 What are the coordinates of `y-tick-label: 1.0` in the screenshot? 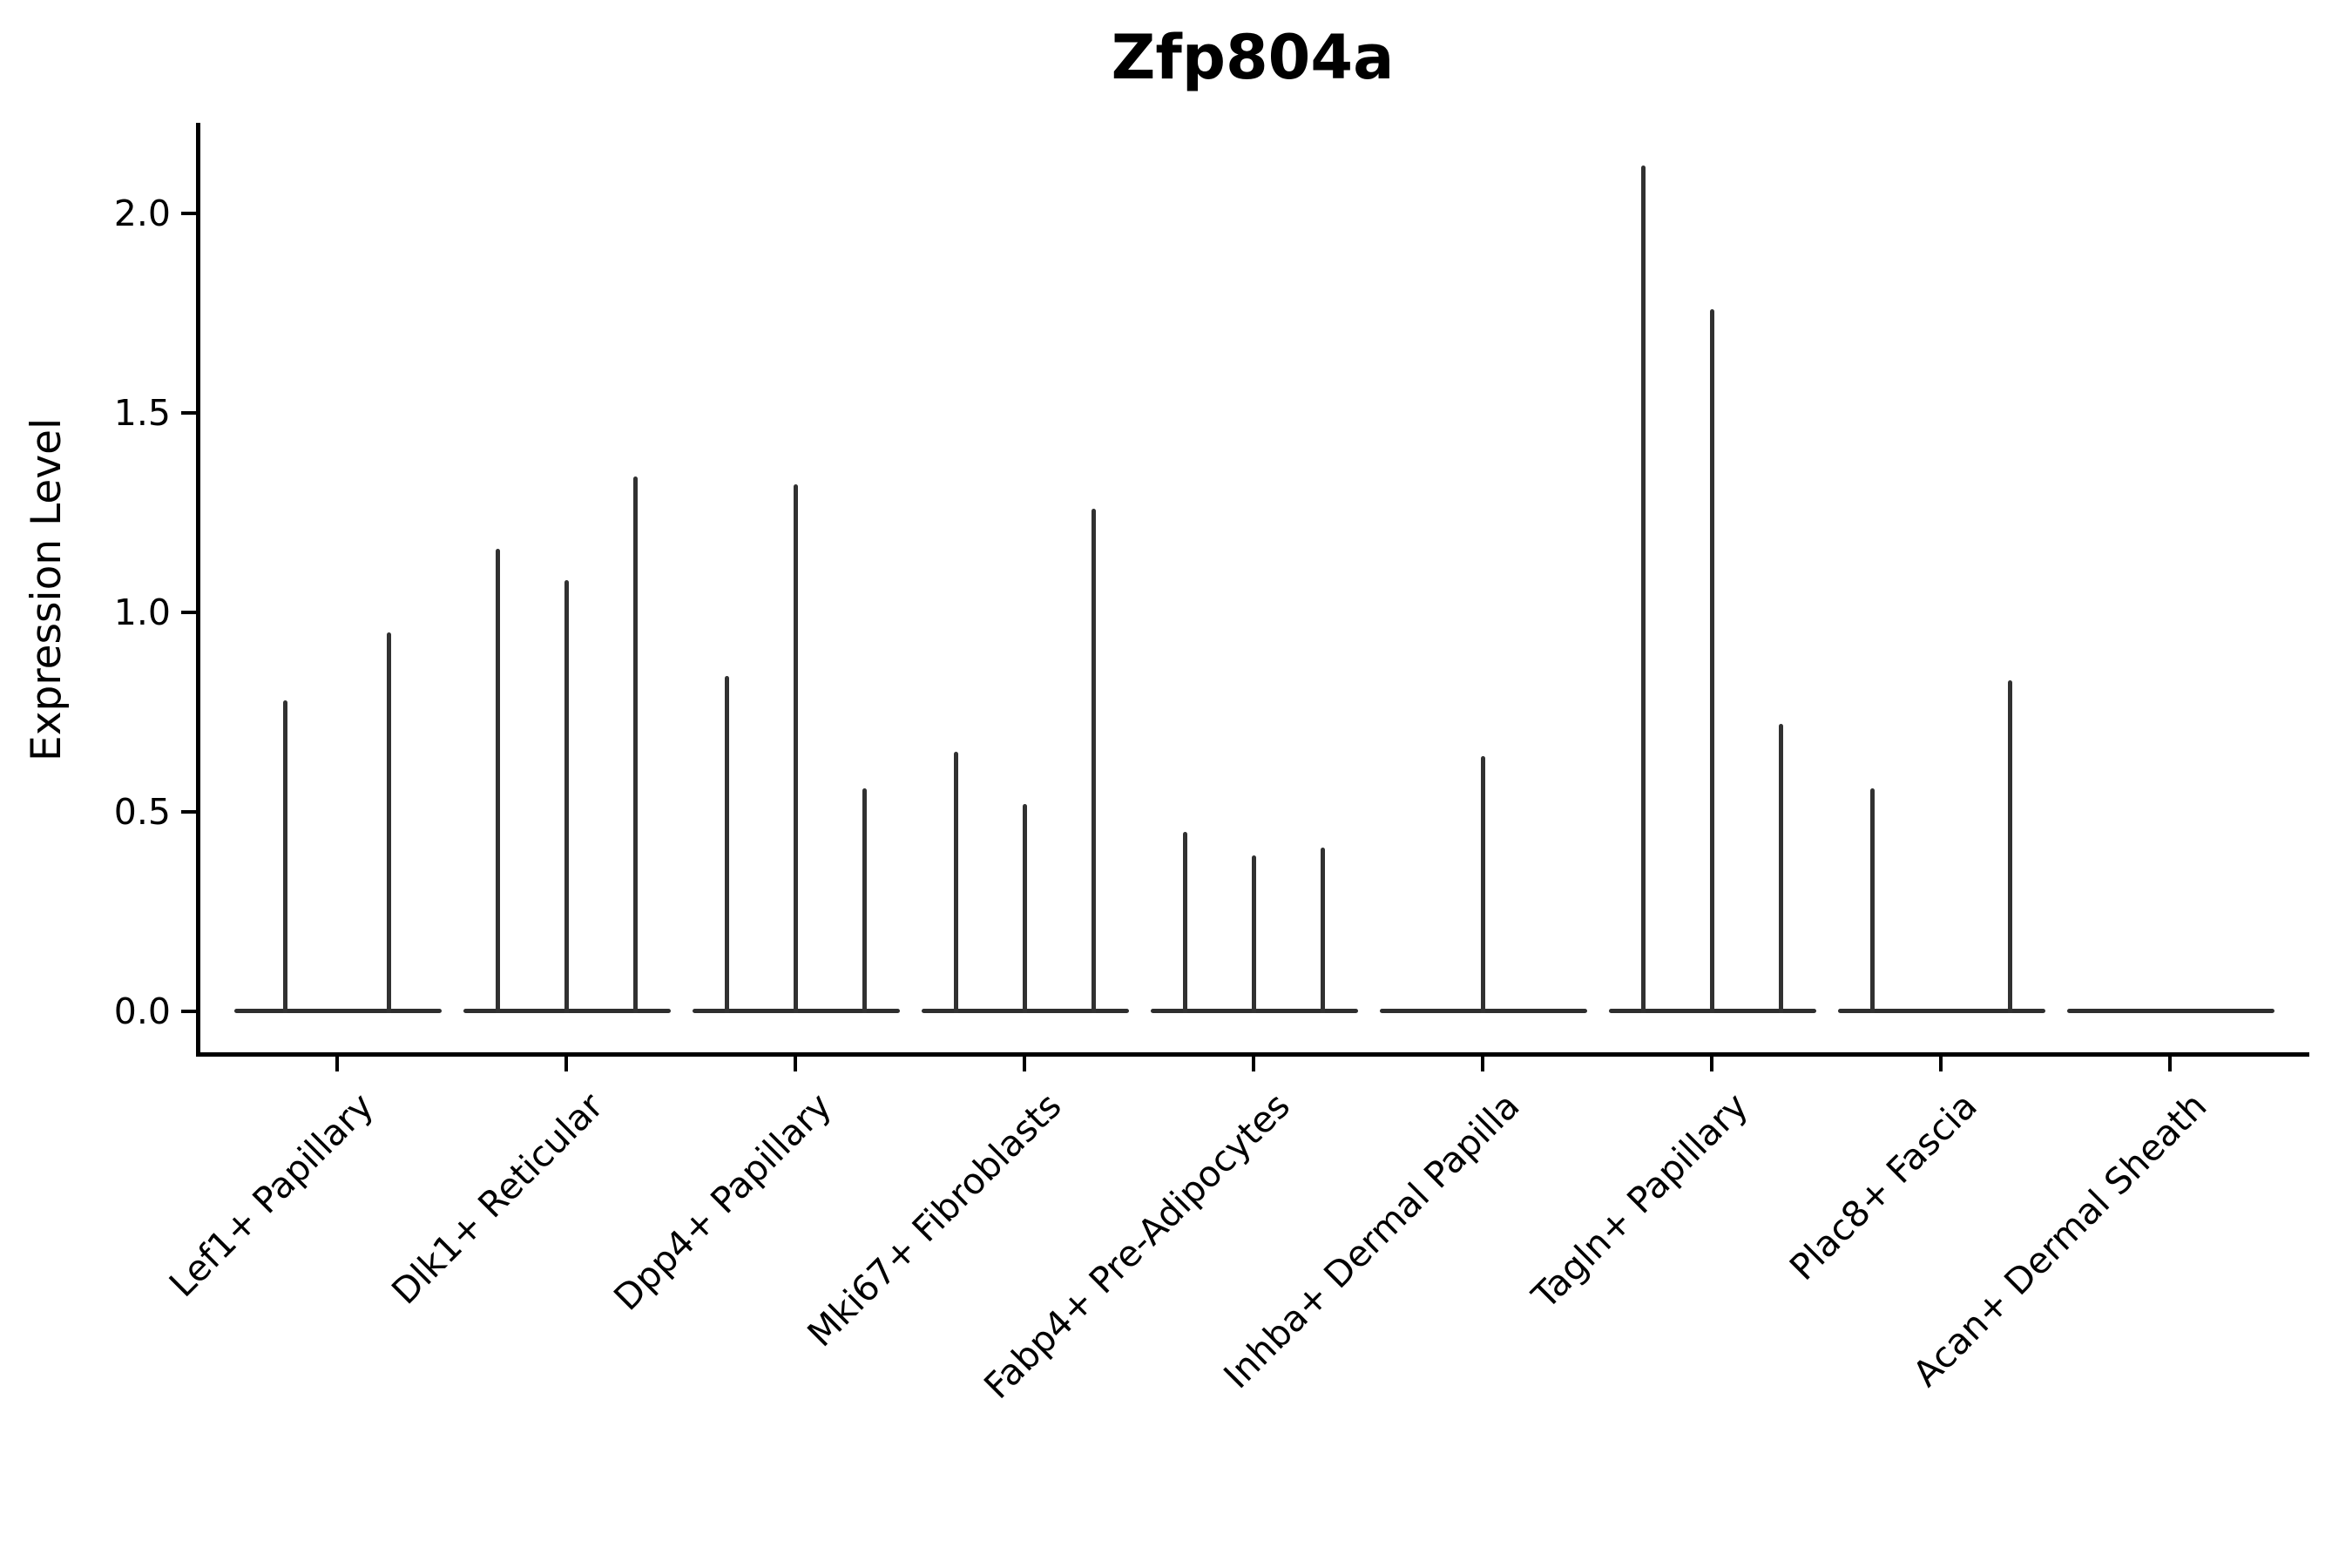 It's located at (142, 612).